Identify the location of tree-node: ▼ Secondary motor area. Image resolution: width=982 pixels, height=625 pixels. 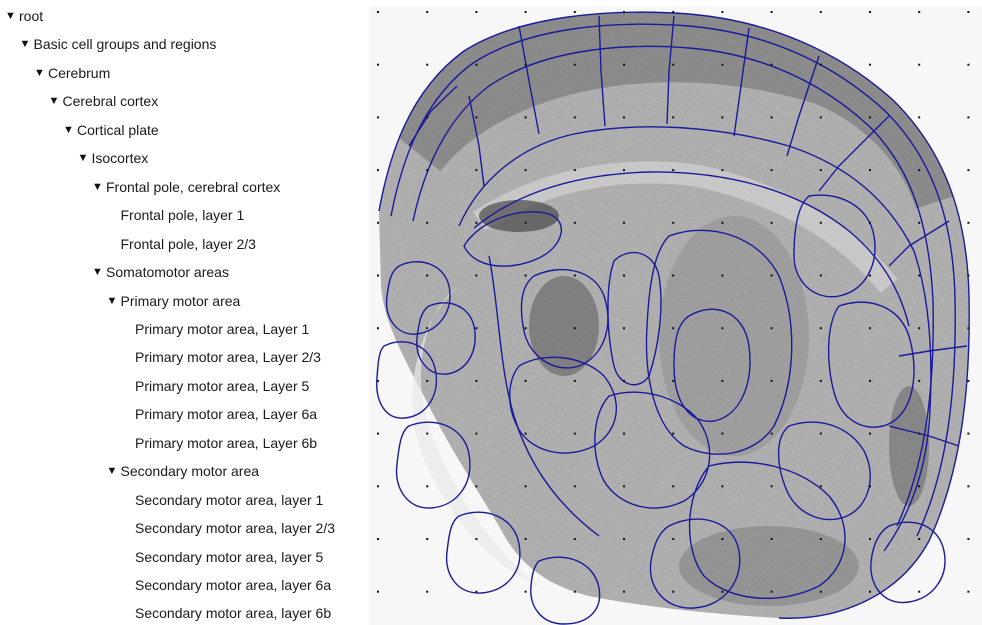
(183, 471).